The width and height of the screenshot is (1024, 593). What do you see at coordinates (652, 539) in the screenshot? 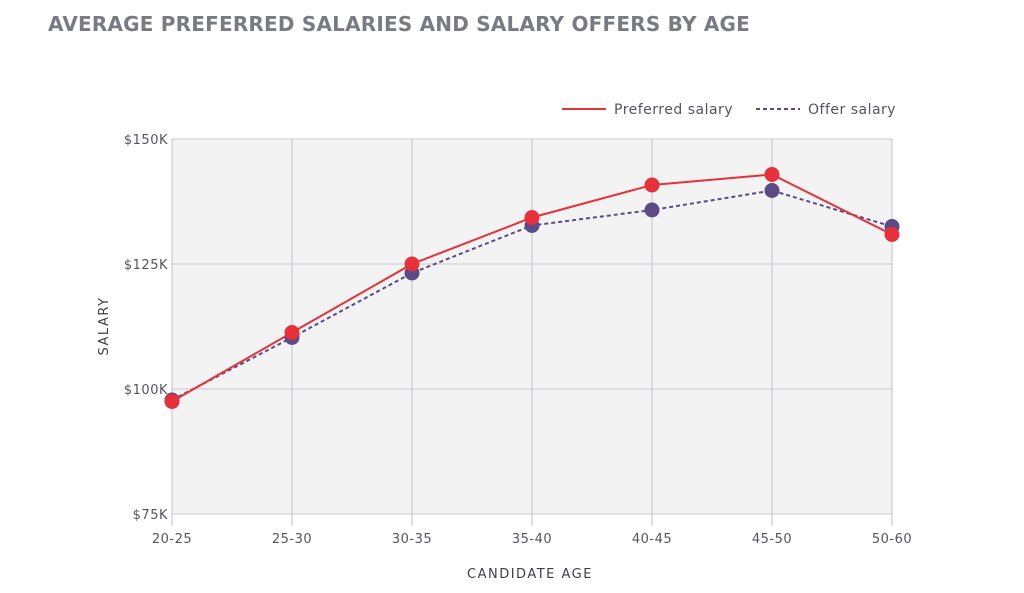
I see `x-tick-label-40-45: 40-45` at bounding box center [652, 539].